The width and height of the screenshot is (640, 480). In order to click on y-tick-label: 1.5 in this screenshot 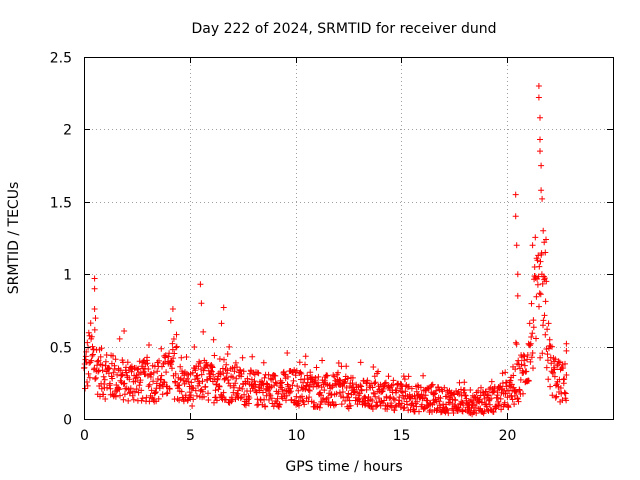, I will do `click(61, 204)`.